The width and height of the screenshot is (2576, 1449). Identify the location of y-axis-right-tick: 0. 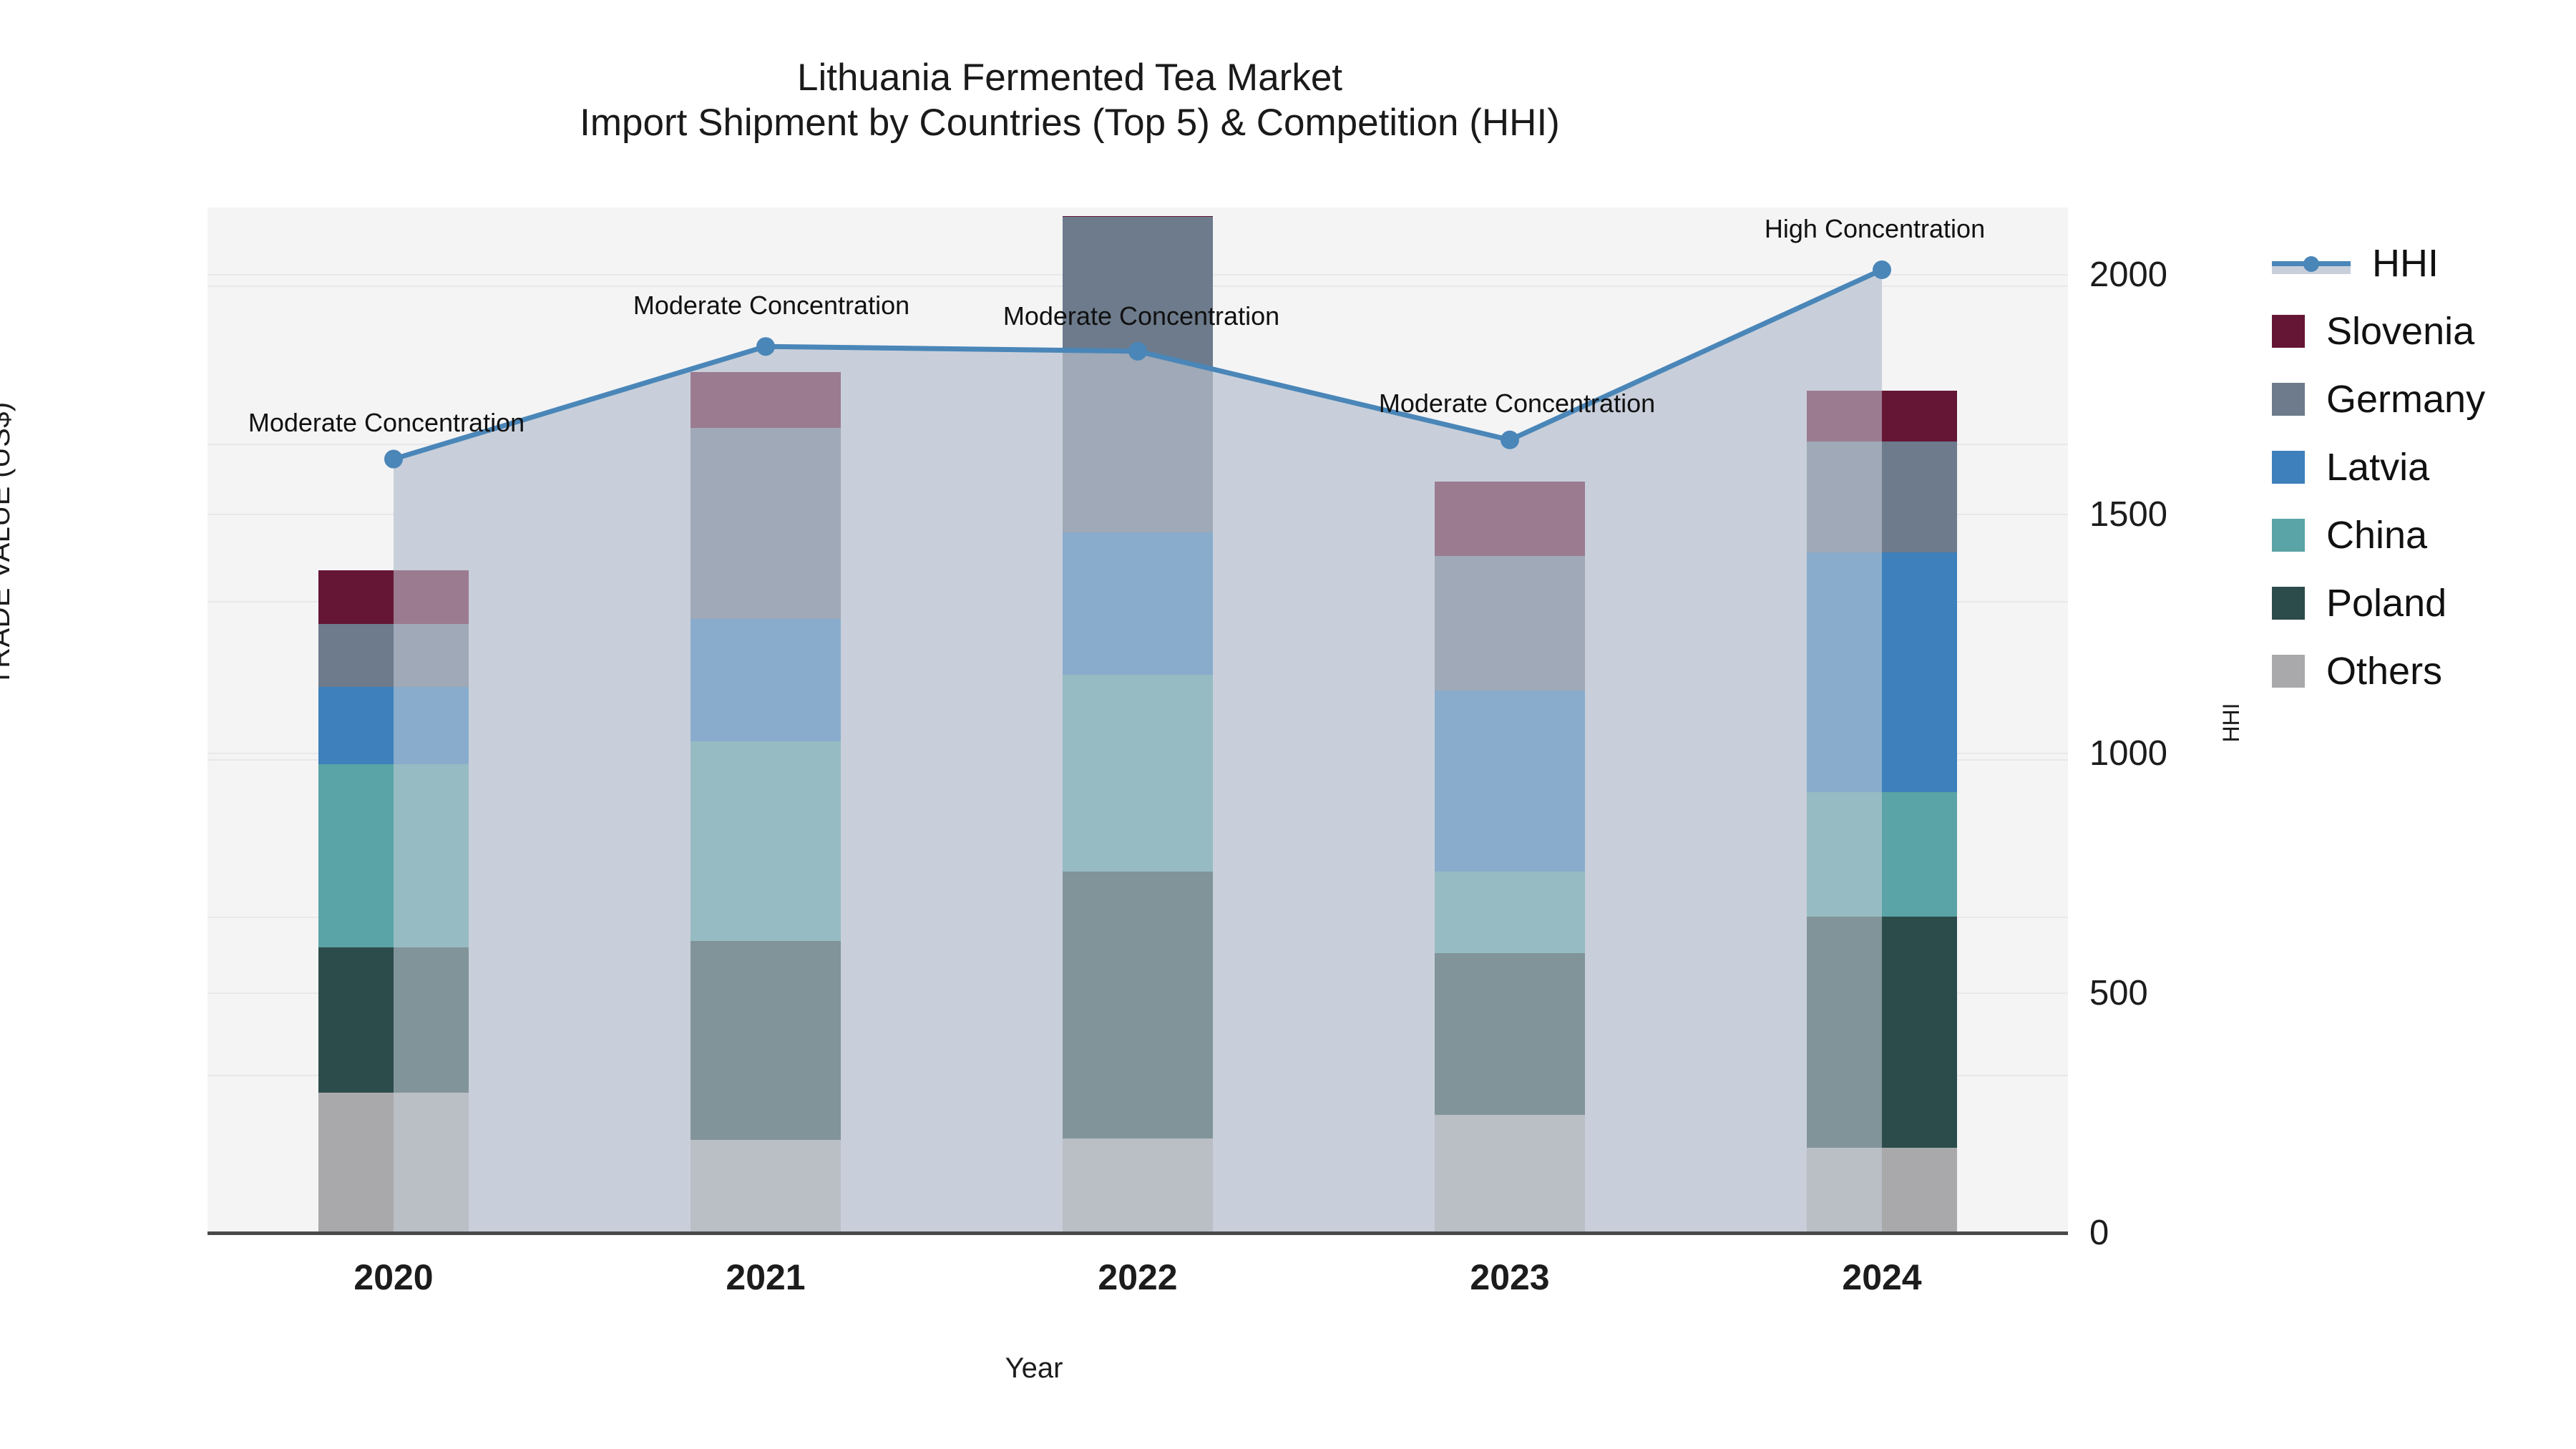
(2099, 1233).